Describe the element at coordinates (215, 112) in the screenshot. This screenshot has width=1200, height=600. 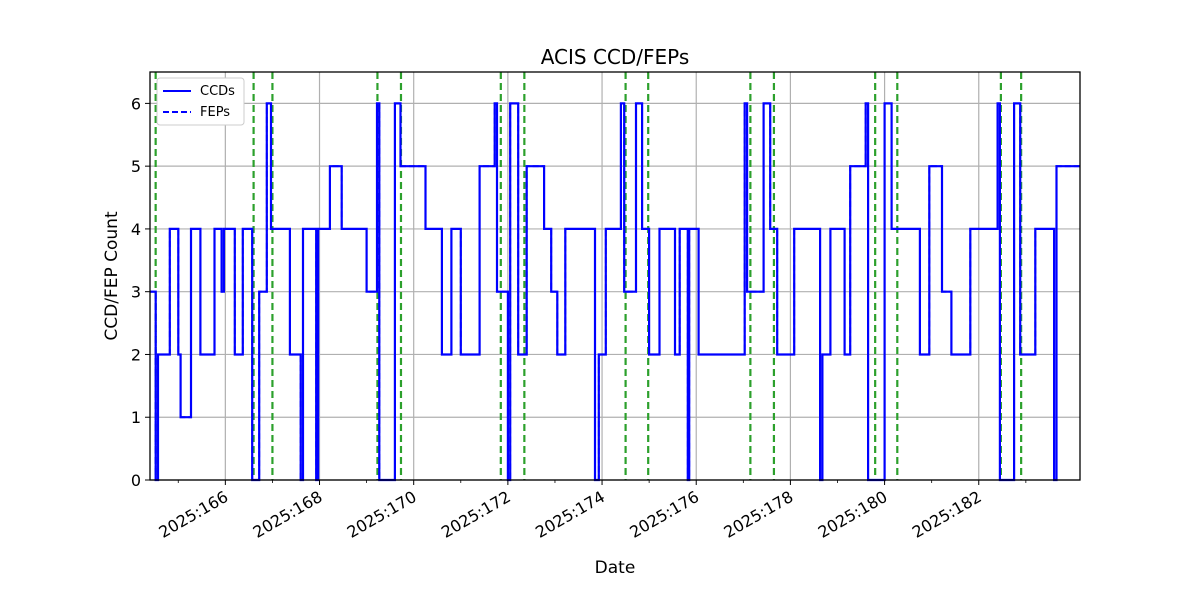
I see `legend-label-feps: FEPs` at that location.